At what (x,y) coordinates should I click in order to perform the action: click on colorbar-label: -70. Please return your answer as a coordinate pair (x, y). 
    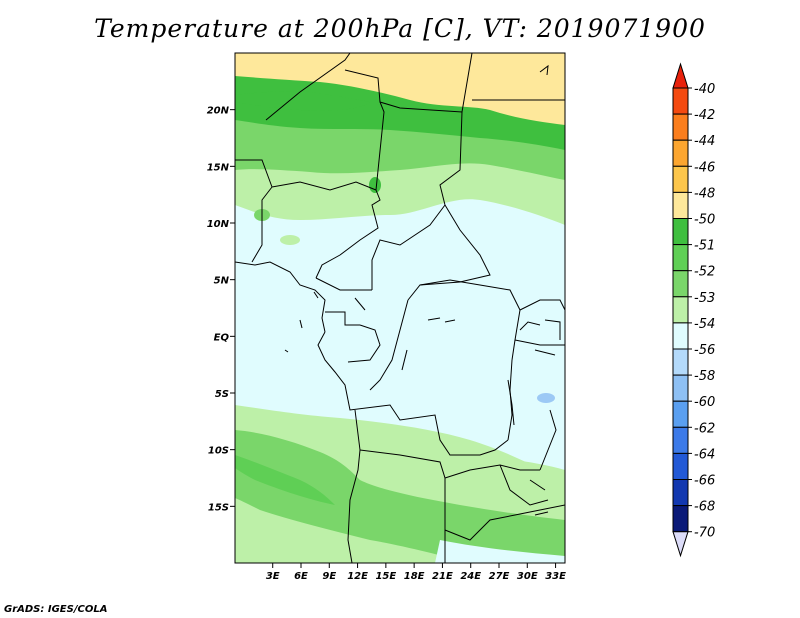
    Looking at the image, I should click on (704, 533).